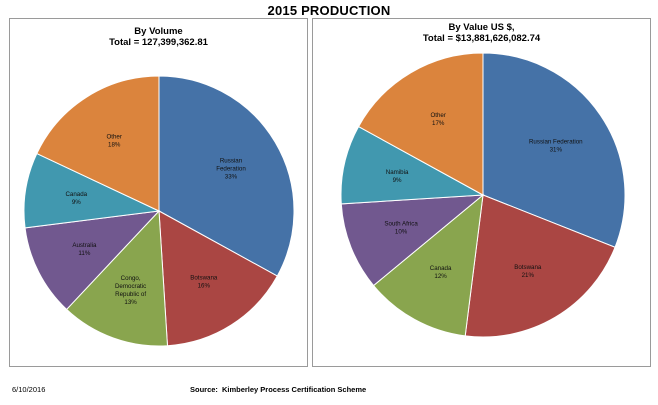  I want to click on slice-name: Australia, so click(84, 245).